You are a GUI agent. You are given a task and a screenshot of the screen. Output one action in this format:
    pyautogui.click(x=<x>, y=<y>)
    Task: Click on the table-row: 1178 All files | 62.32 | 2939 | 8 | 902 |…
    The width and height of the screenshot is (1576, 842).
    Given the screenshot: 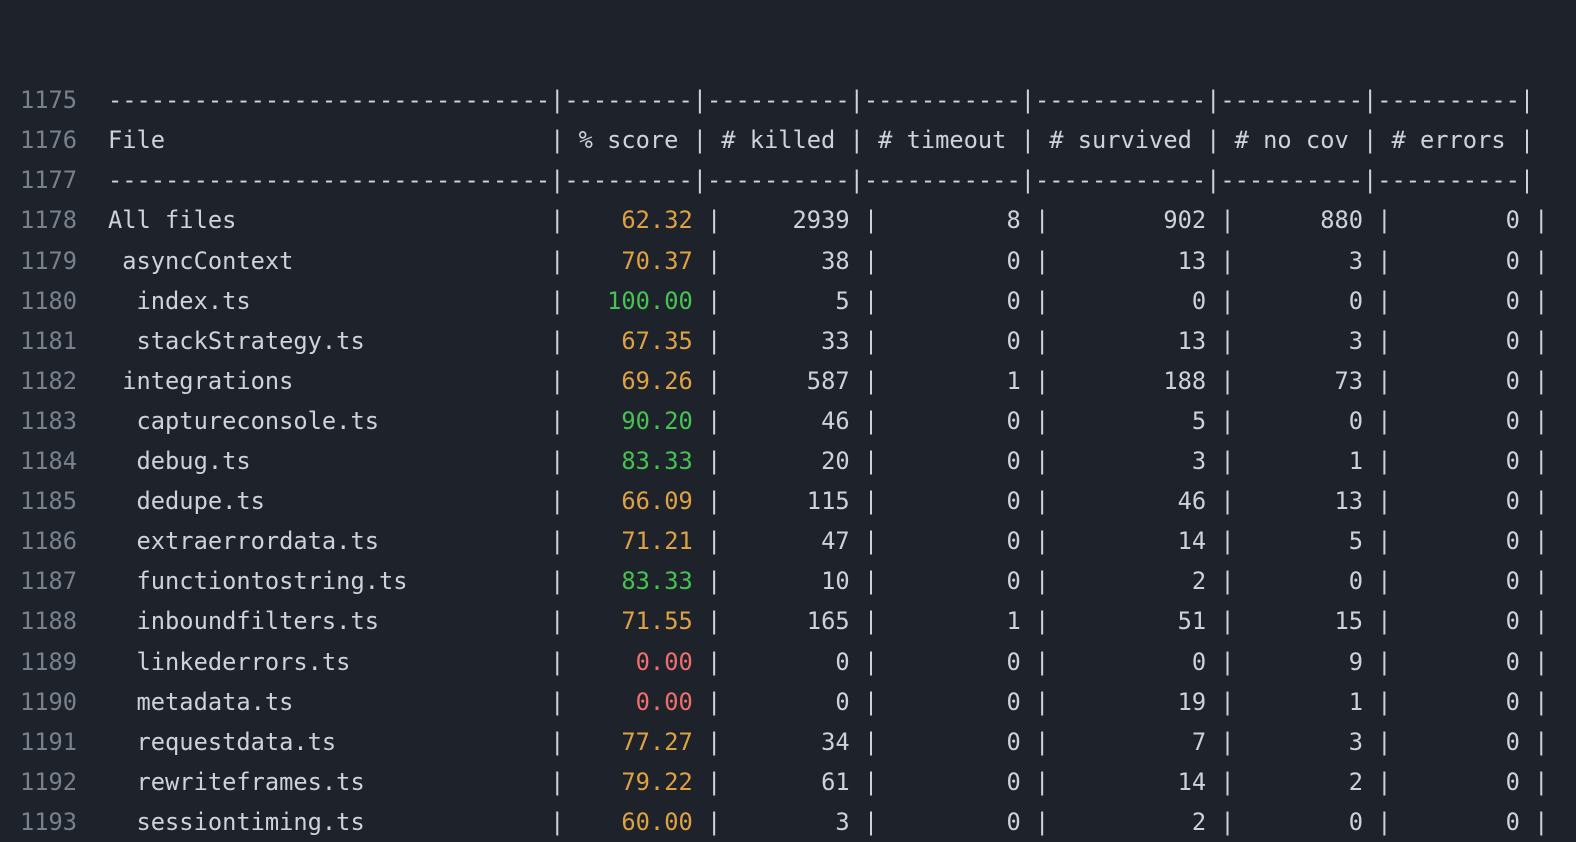 What is the action you would take?
    pyautogui.click(x=788, y=220)
    